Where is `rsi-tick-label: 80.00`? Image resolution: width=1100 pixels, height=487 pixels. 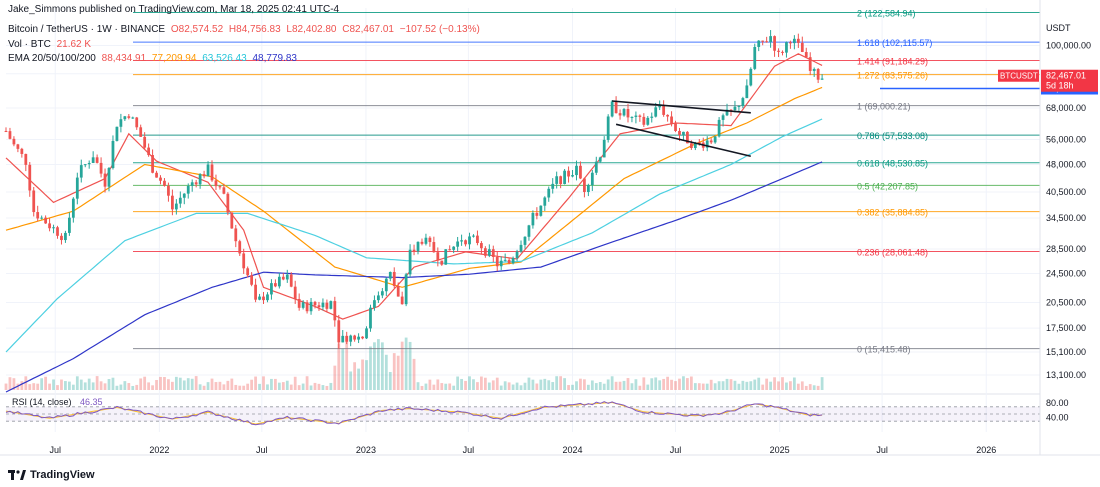
rsi-tick-label: 80.00 is located at coordinates (1057, 403).